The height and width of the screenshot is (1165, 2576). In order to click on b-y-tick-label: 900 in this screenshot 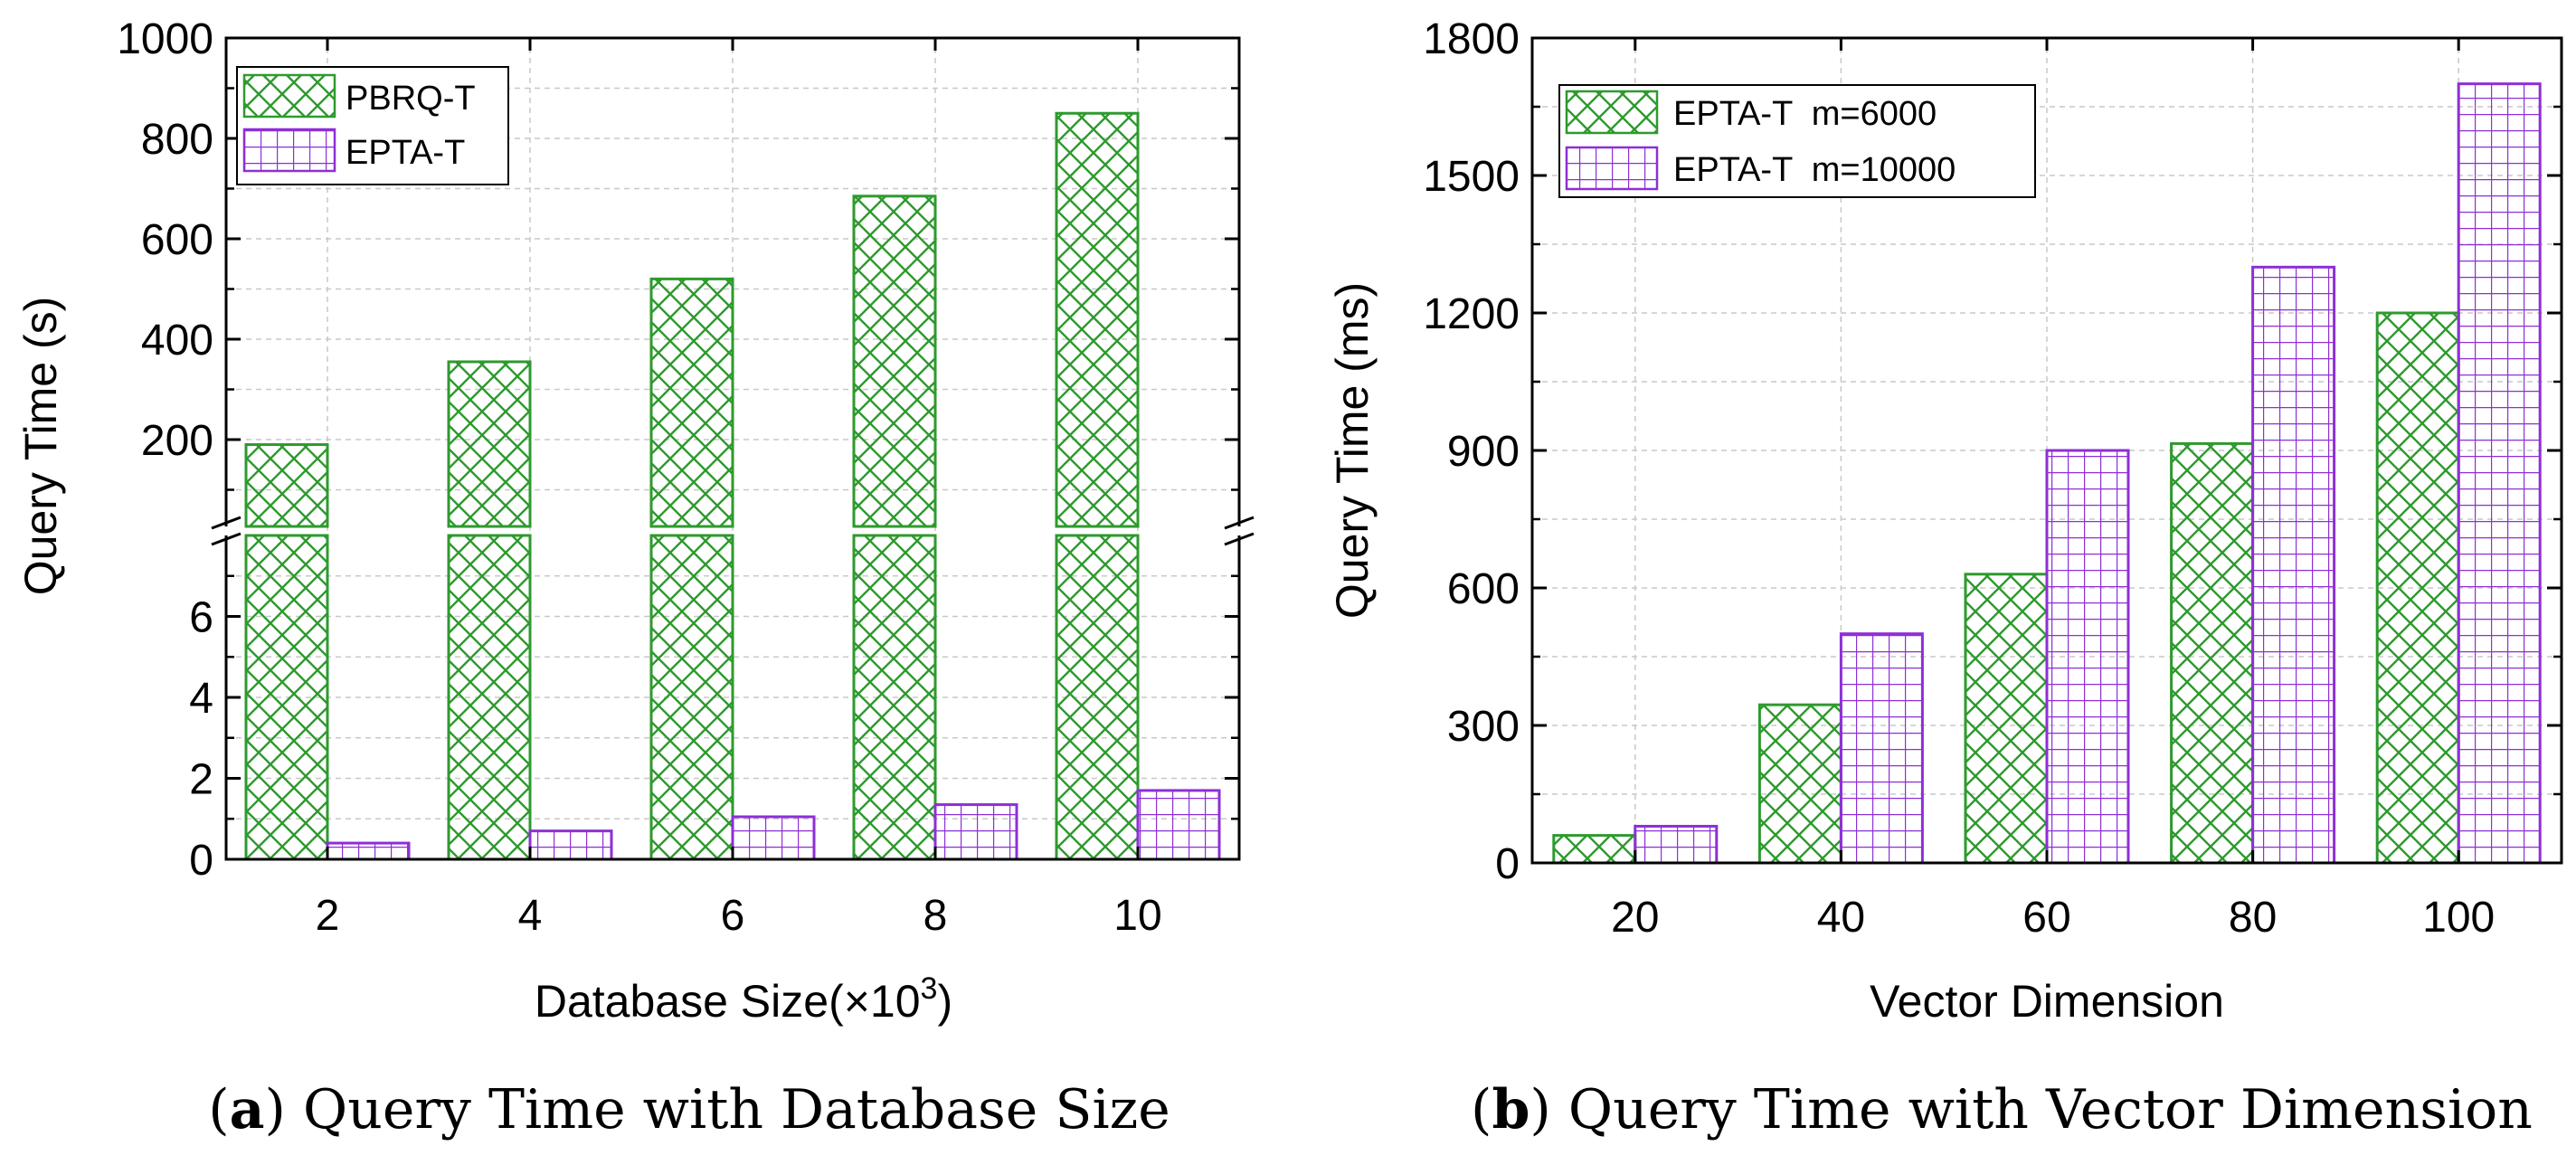, I will do `click(1484, 452)`.